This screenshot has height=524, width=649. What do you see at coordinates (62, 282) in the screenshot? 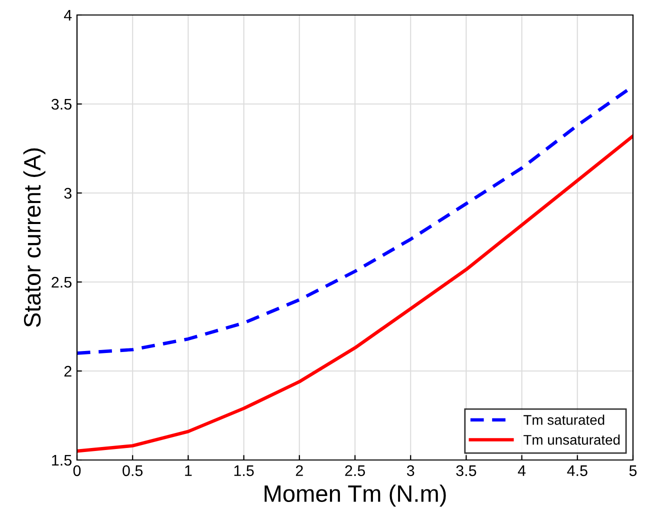
I see `y-tick-label: 2.5` at bounding box center [62, 282].